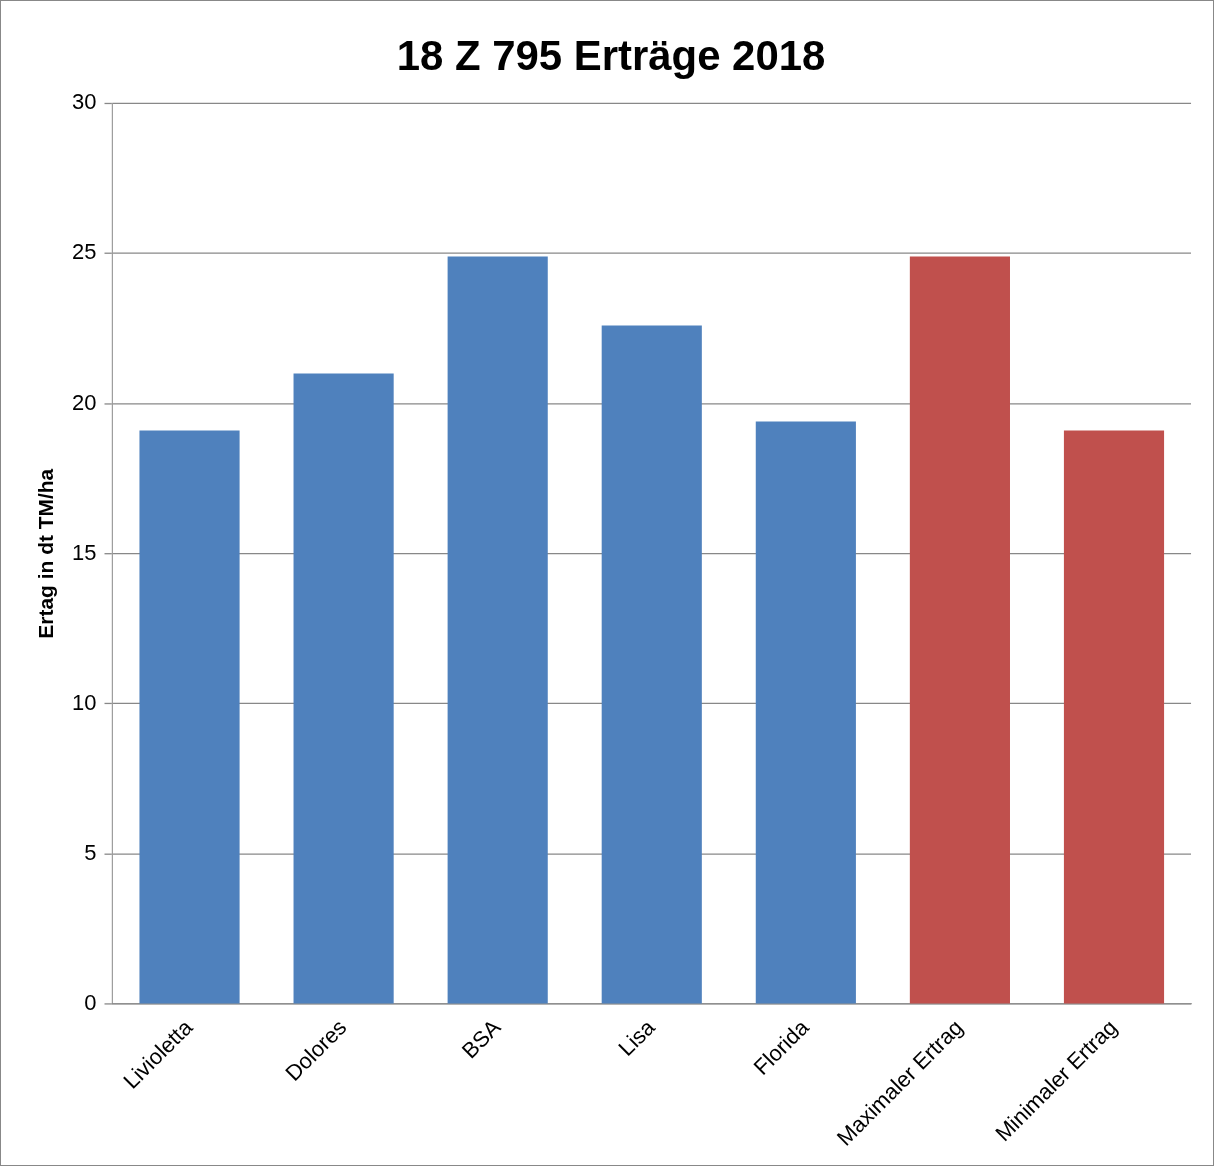 This screenshot has width=1214, height=1166. What do you see at coordinates (611, 55) in the screenshot?
I see `chart-title: 18 Z 795 Erträge 2018` at bounding box center [611, 55].